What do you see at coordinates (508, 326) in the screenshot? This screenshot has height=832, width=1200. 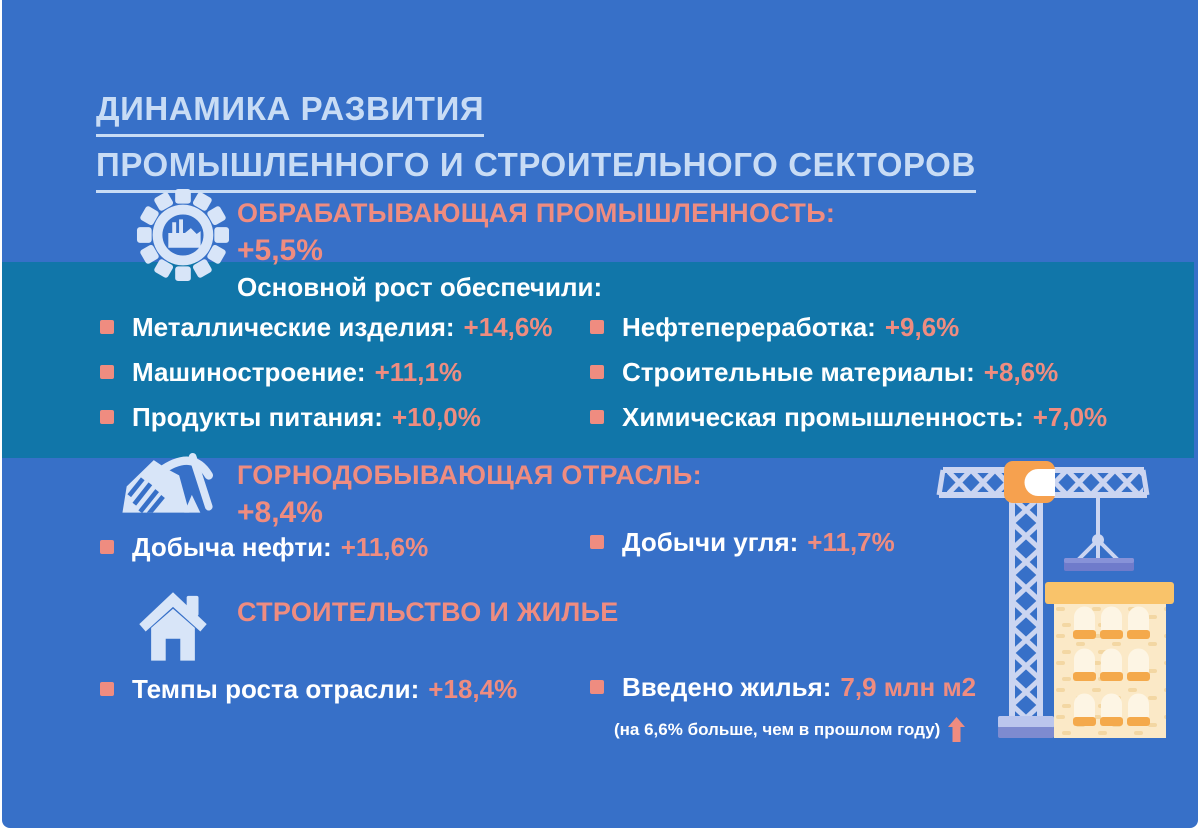 I see `stat-value: +14,6%` at bounding box center [508, 326].